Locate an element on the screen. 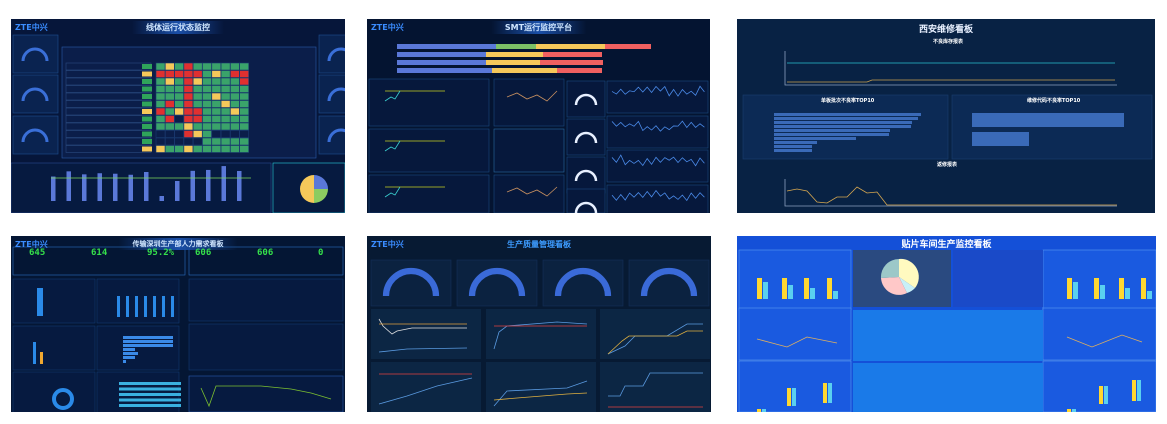  kpi-value: 614 is located at coordinates (99, 253).